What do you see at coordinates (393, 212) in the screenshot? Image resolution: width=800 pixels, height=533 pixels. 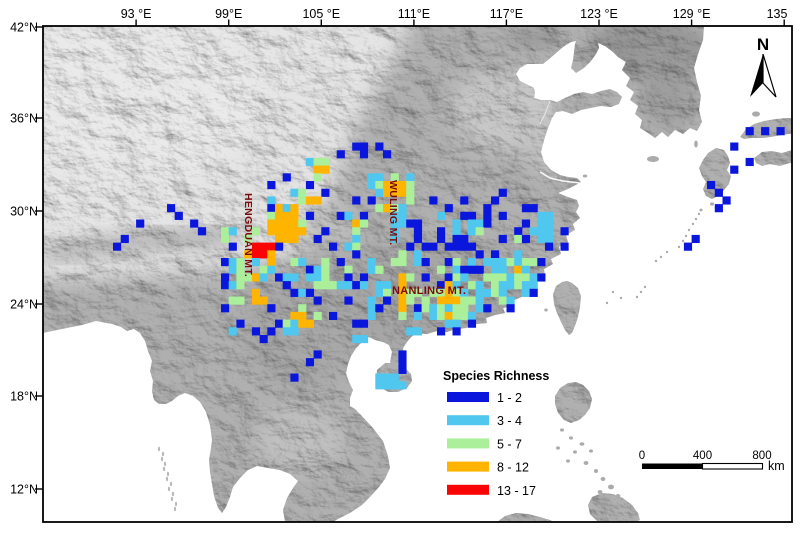 I see `svg-text: WULING MT.` at bounding box center [393, 212].